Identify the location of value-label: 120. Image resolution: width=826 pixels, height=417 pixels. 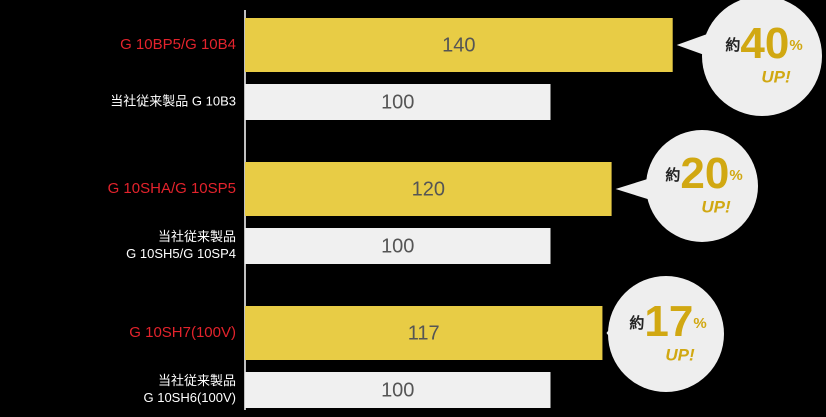
(428, 189).